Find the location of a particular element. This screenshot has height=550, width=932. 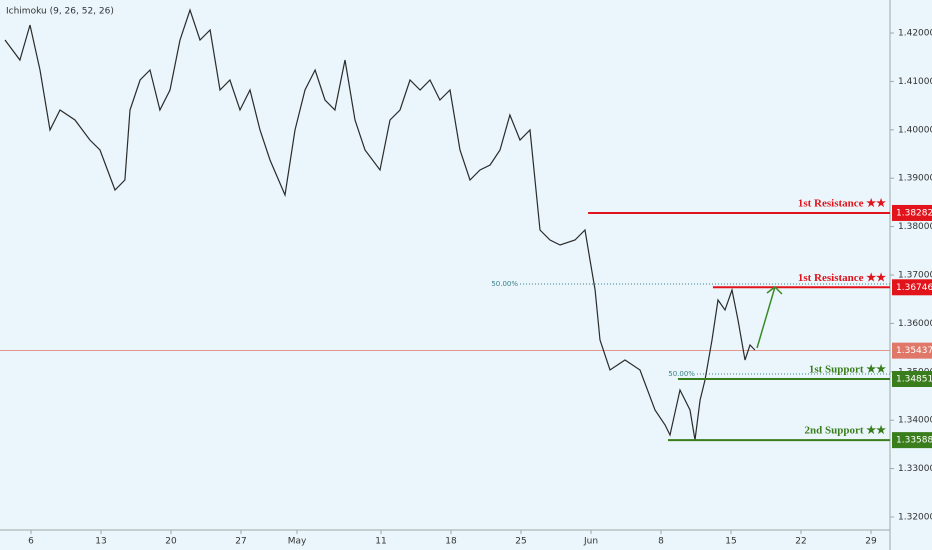

x-tick-label: 27 is located at coordinates (240, 542).